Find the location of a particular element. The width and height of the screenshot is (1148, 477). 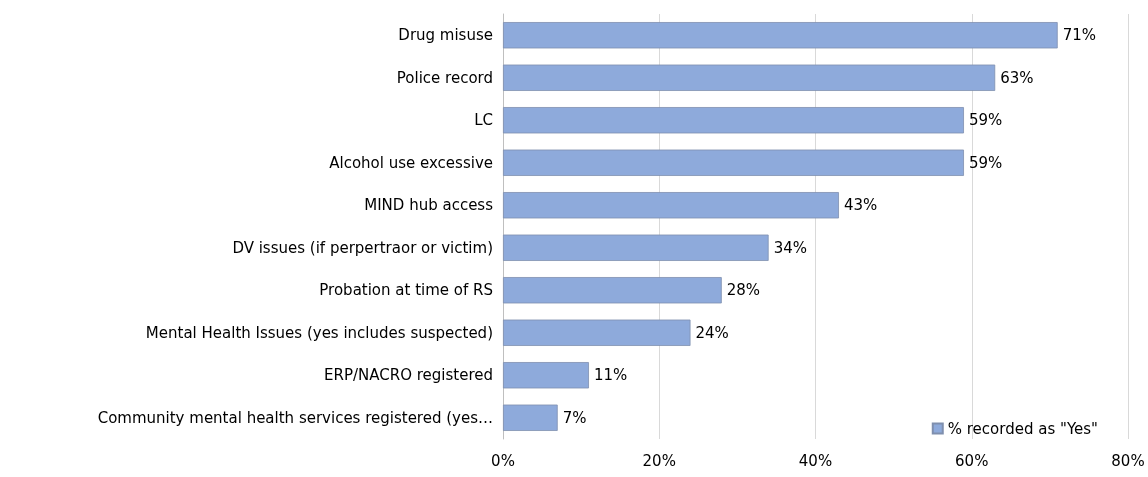

data-label: 63% is located at coordinates (1017, 77).